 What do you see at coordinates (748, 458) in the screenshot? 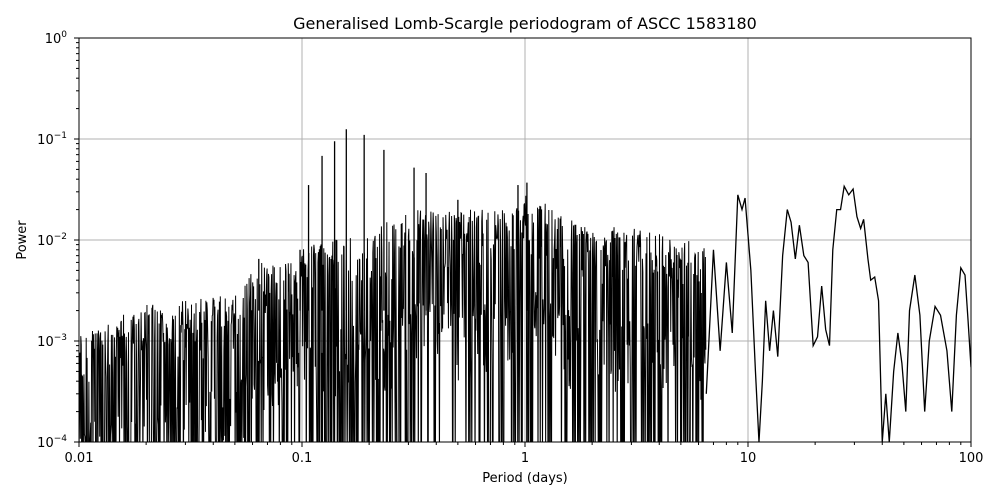
I see `x-tick-label: 10` at bounding box center [748, 458].